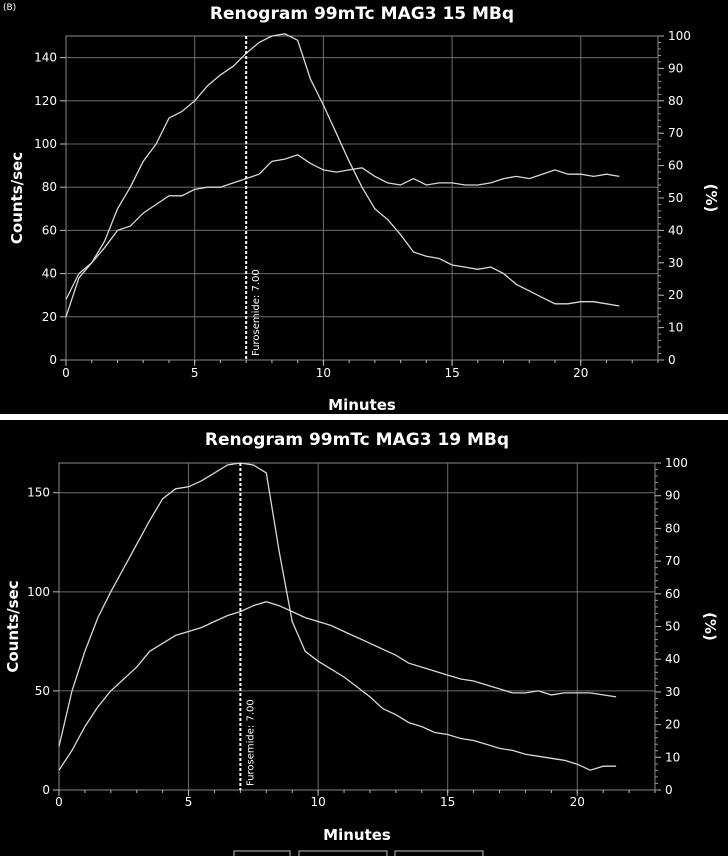 This screenshot has width=728, height=856. Describe the element at coordinates (49, 230) in the screenshot. I see `y-tick-label: 60` at that location.